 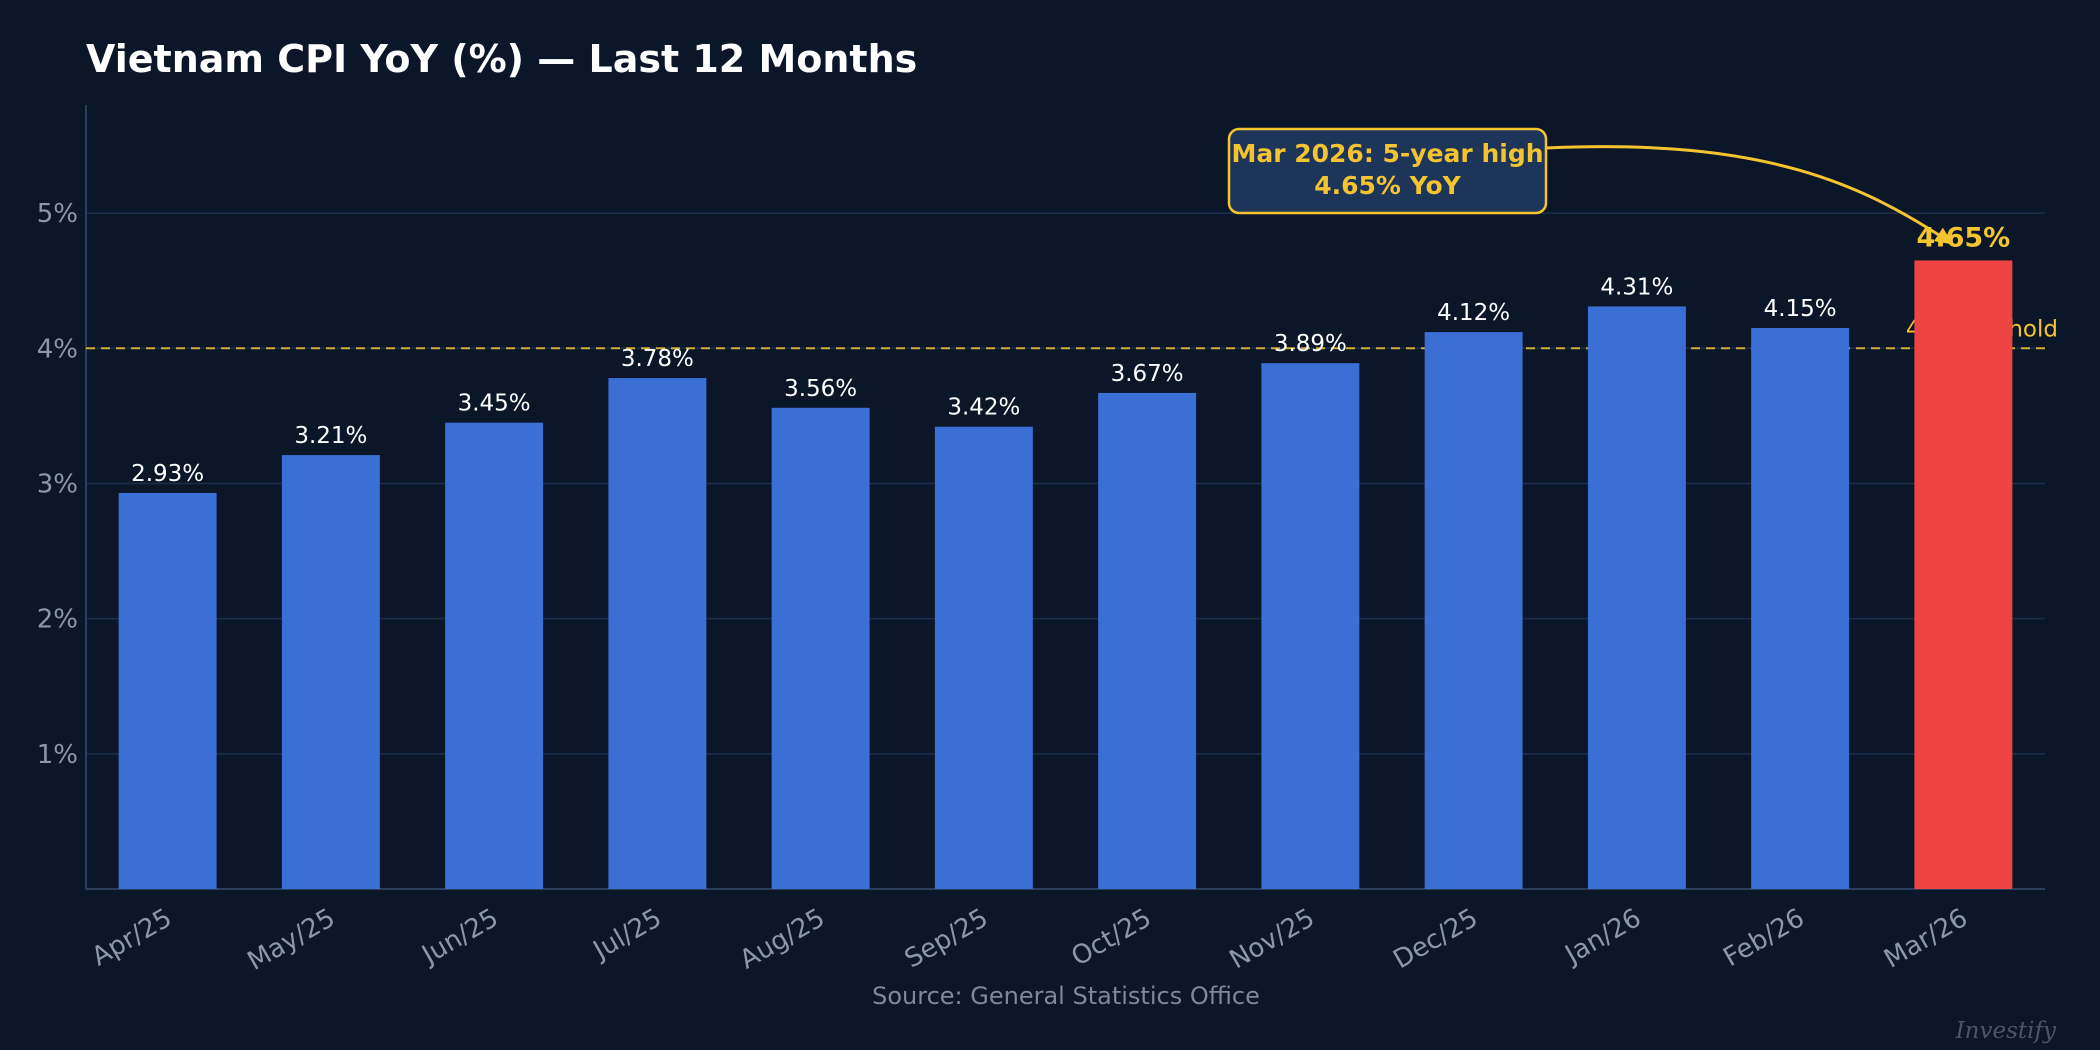 What do you see at coordinates (494, 404) in the screenshot?
I see `data-label: 3.45%` at bounding box center [494, 404].